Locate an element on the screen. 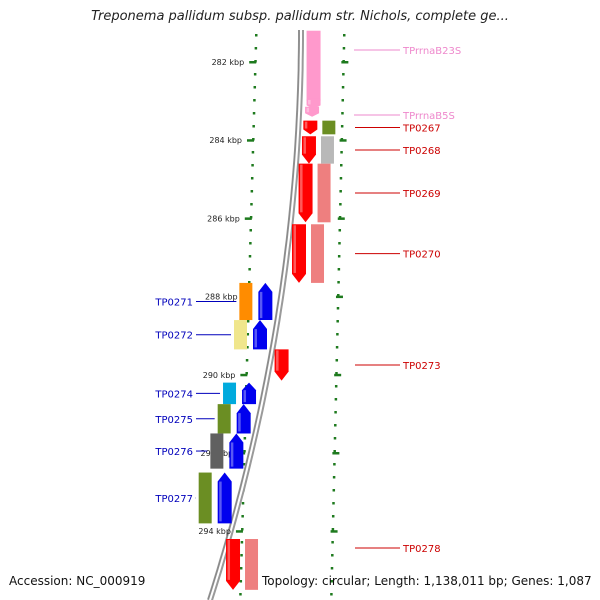 The image size is (600, 600). backbone-edge is located at coordinates (253, 315).